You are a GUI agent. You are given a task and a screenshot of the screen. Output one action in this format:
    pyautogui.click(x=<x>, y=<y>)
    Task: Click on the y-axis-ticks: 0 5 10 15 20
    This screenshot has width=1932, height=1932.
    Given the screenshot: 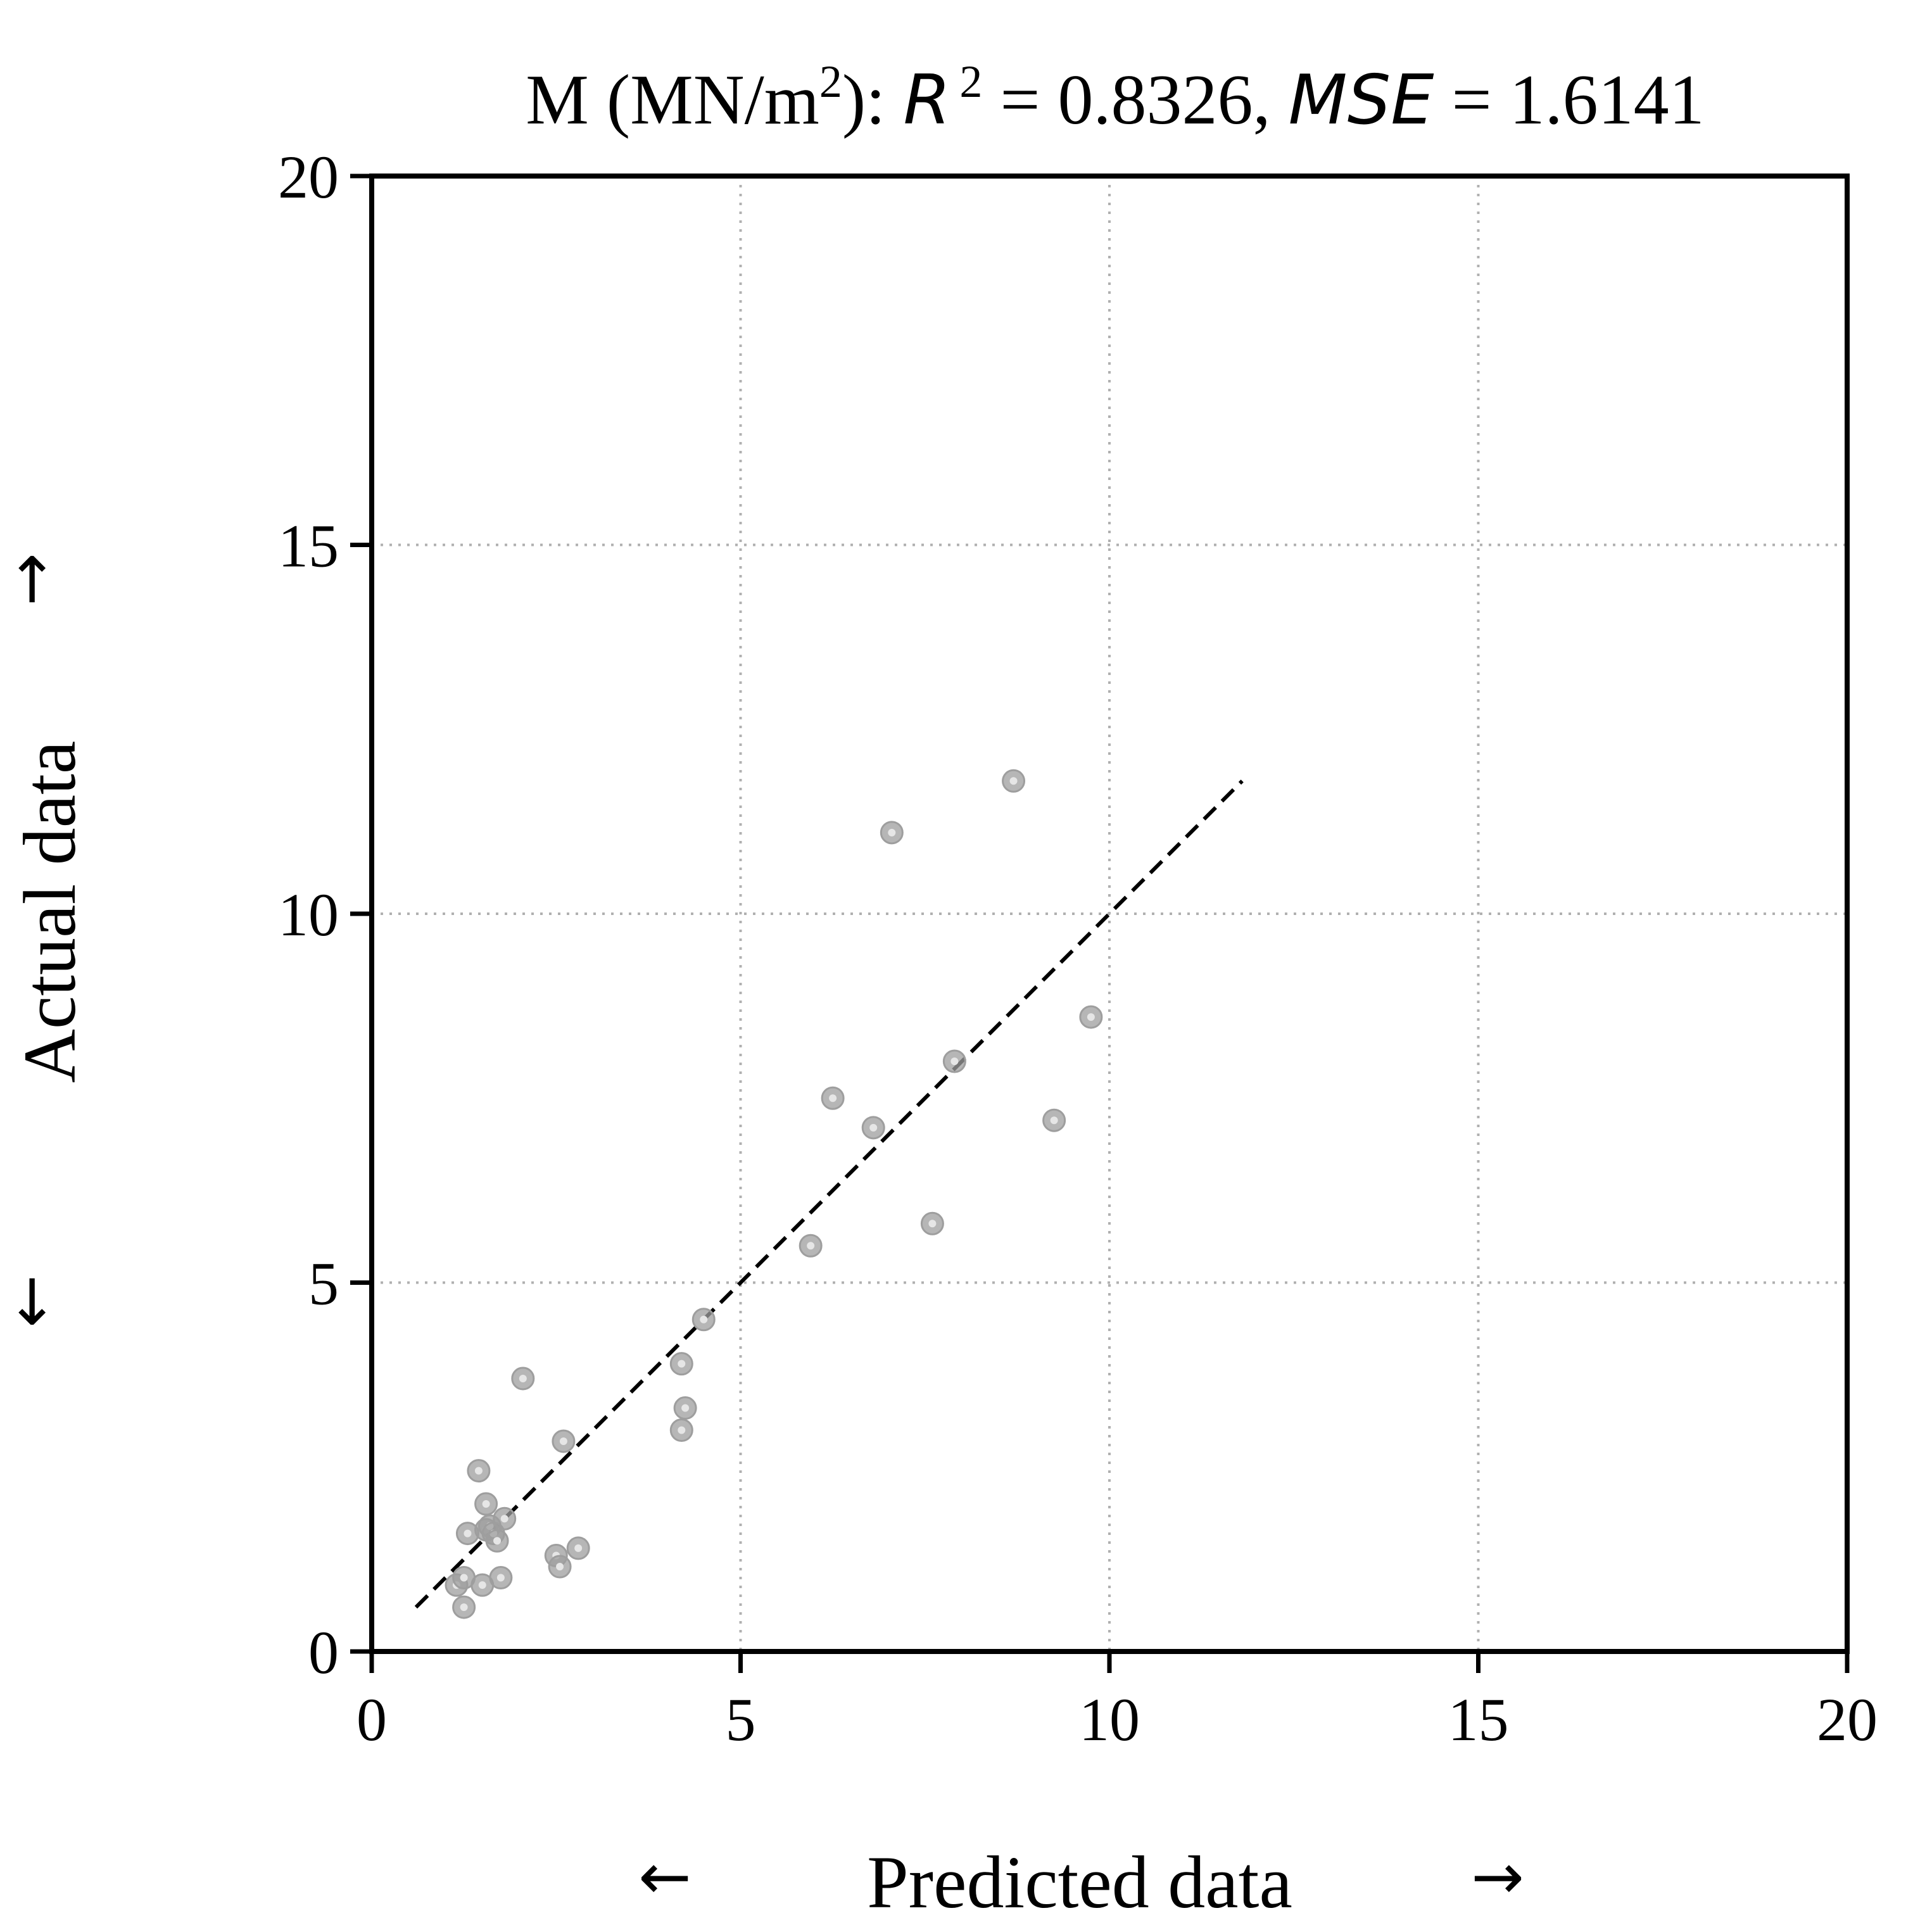 What is the action you would take?
    pyautogui.click(x=325, y=914)
    